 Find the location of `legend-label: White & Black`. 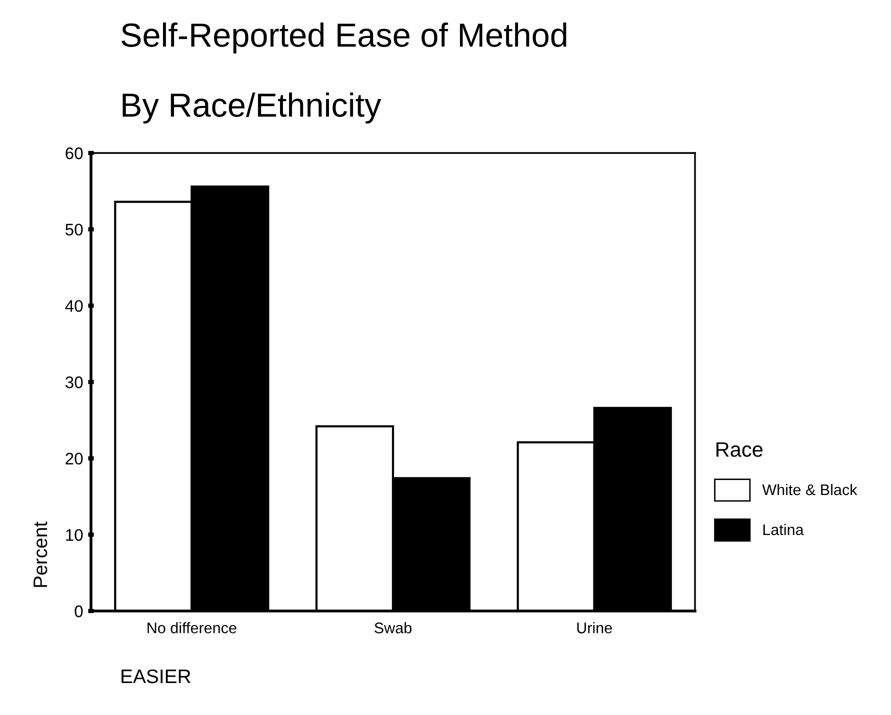

legend-label: White & Black is located at coordinates (810, 490).